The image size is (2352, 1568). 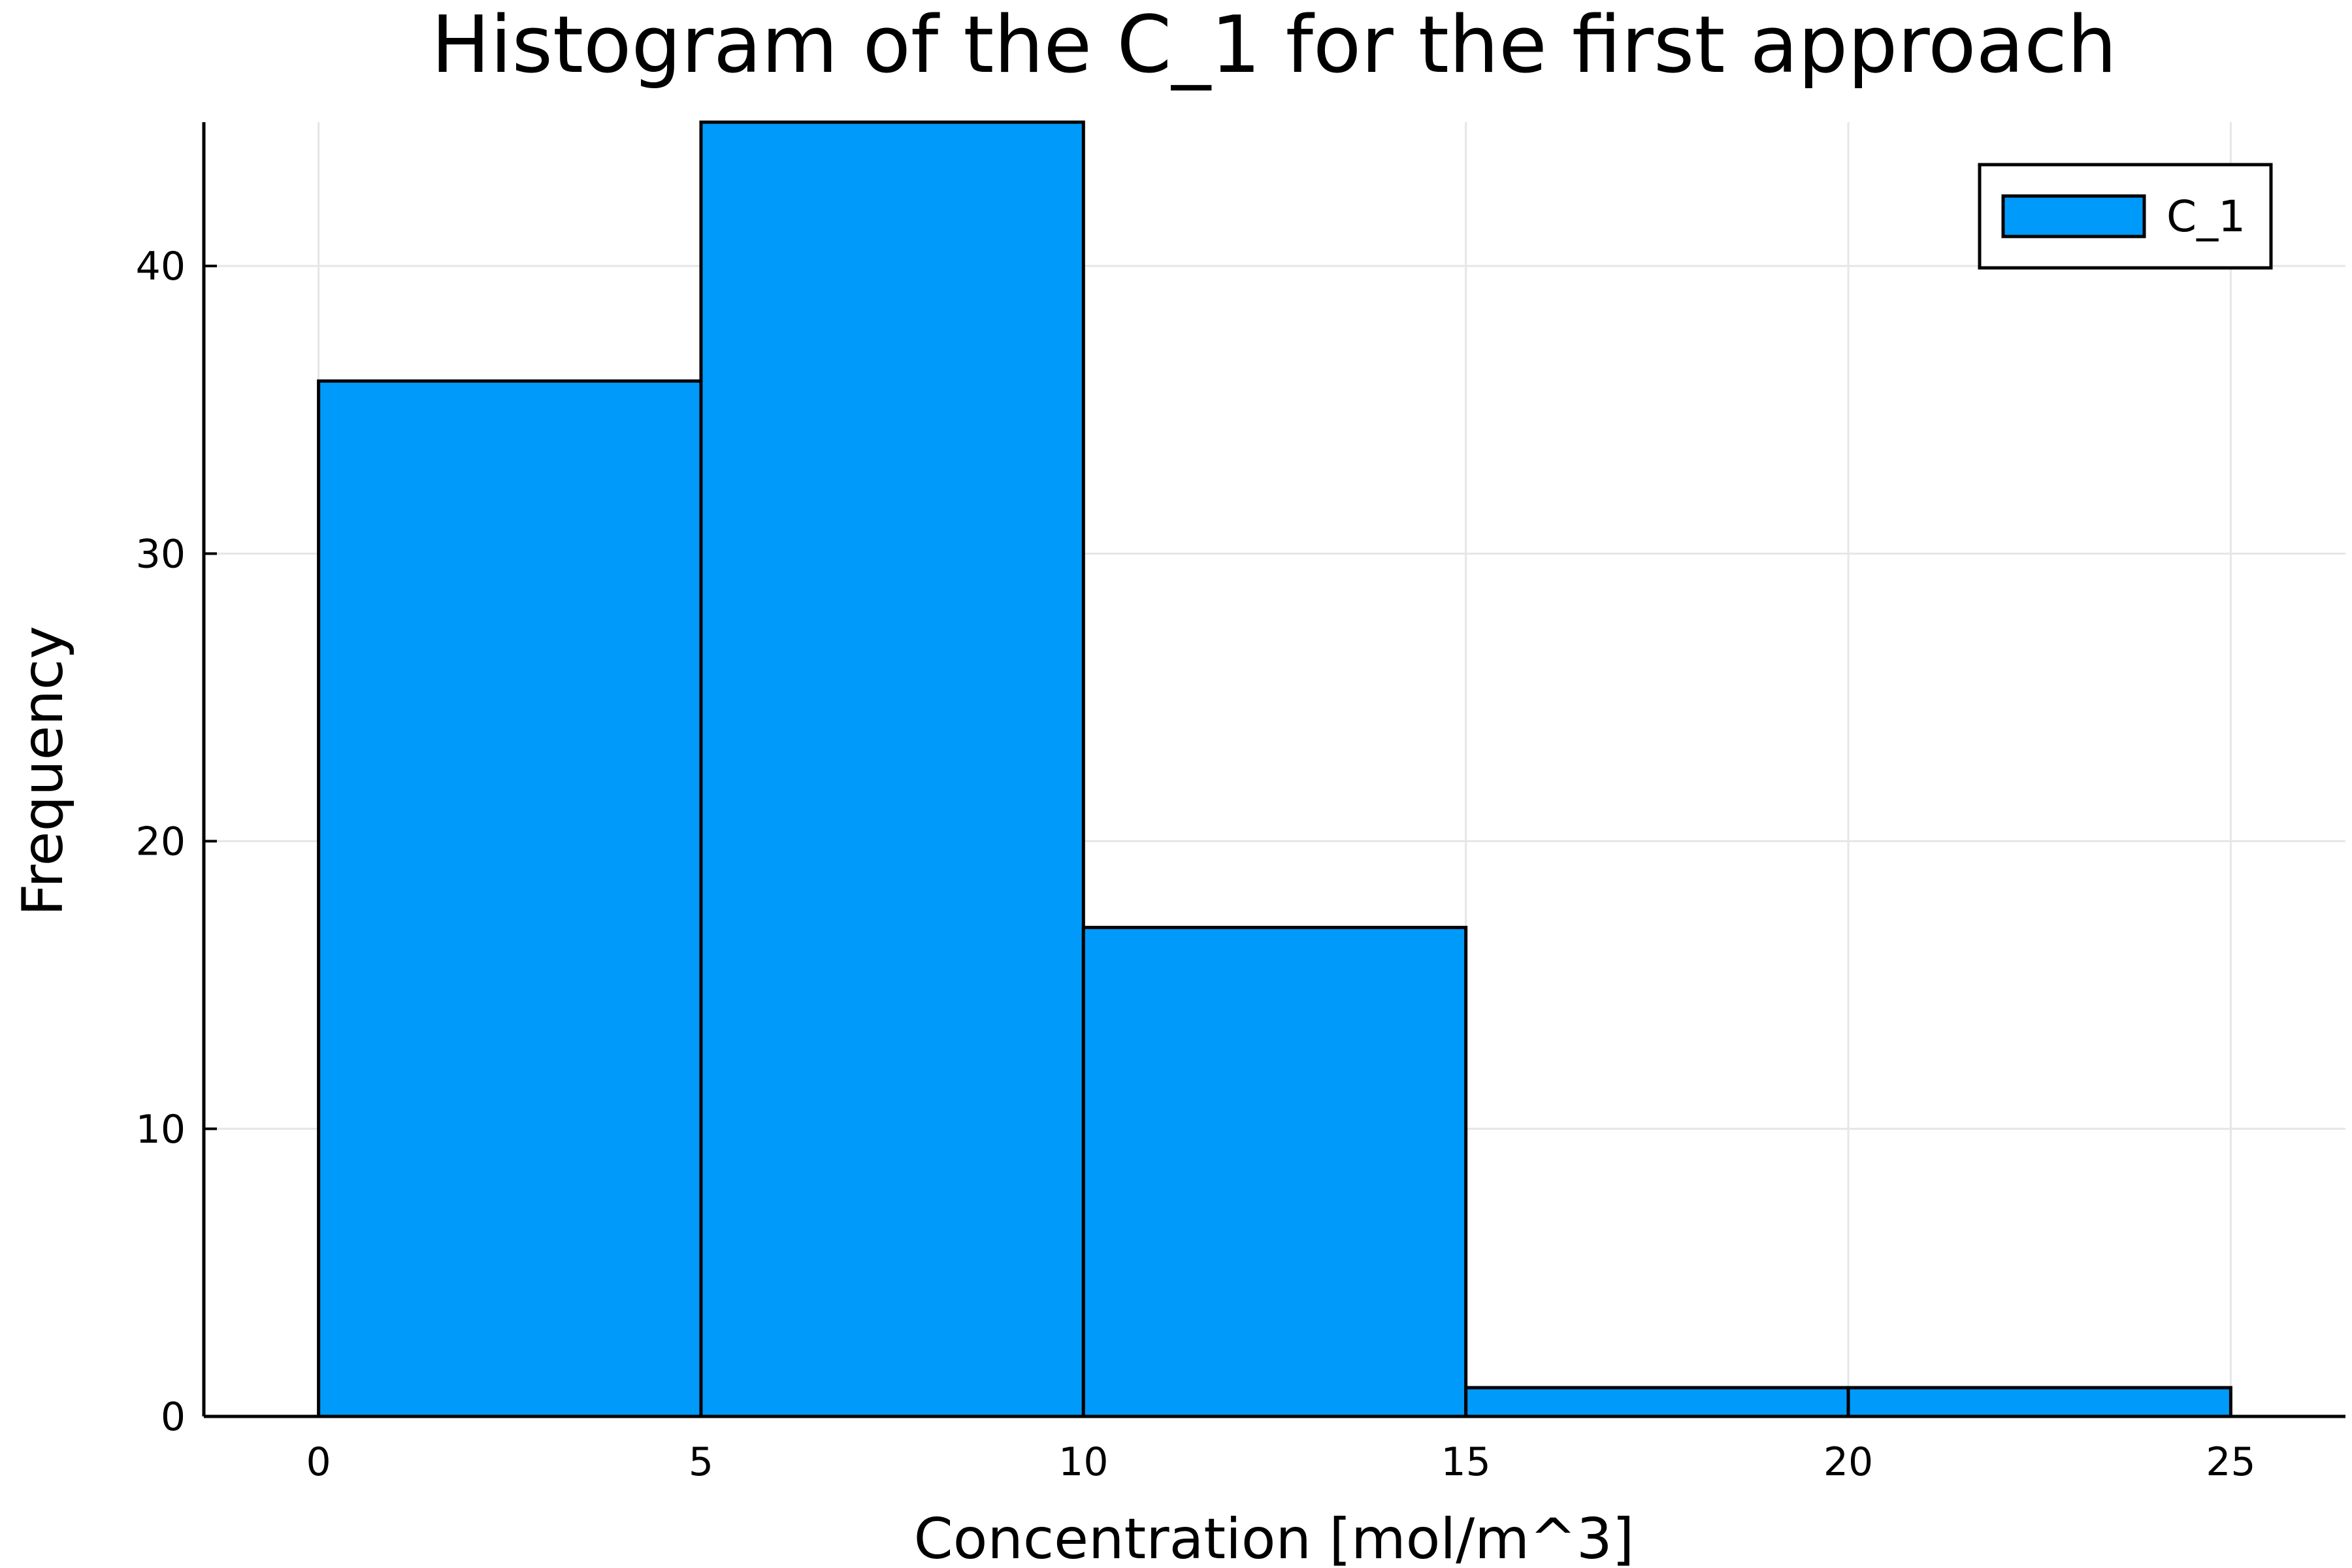 What do you see at coordinates (161, 842) in the screenshot?
I see `y-tick-label: 20` at bounding box center [161, 842].